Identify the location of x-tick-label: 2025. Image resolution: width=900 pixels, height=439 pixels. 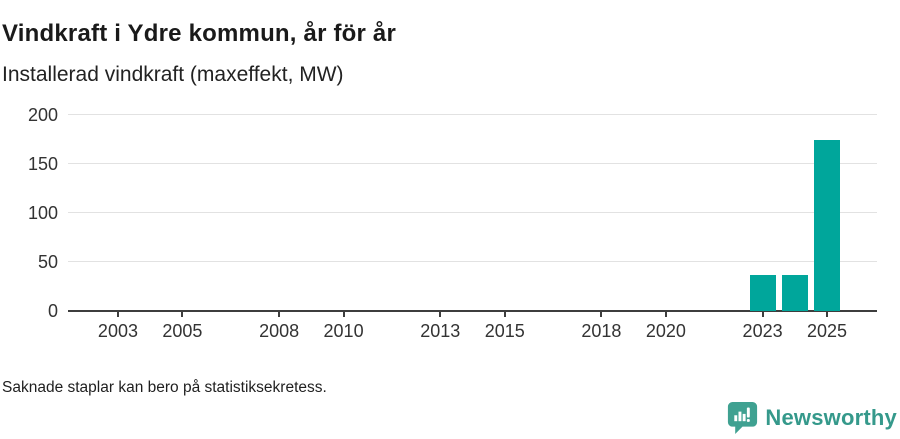
(827, 331).